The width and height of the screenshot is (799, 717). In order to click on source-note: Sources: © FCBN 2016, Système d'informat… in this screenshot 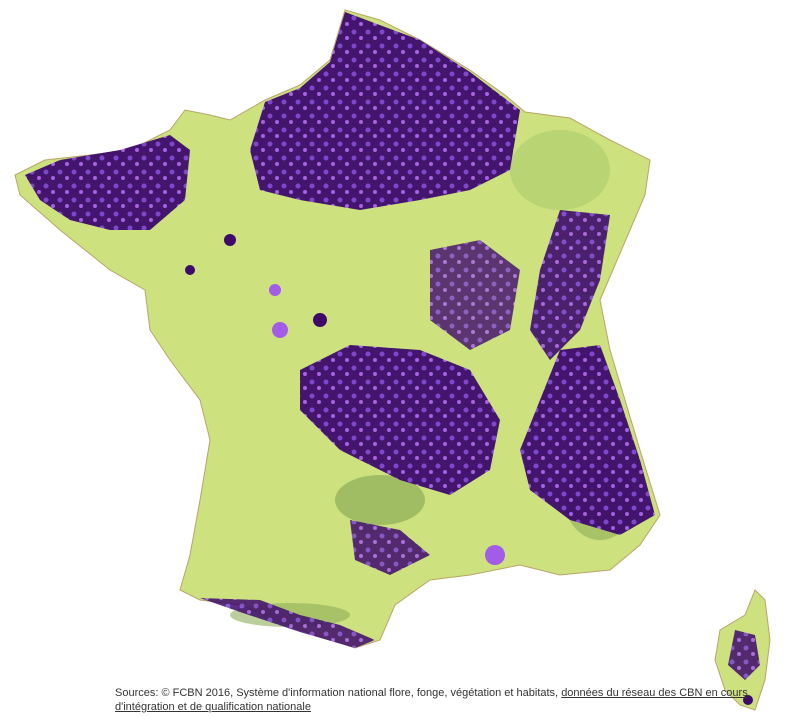, I will do `click(450, 700)`.